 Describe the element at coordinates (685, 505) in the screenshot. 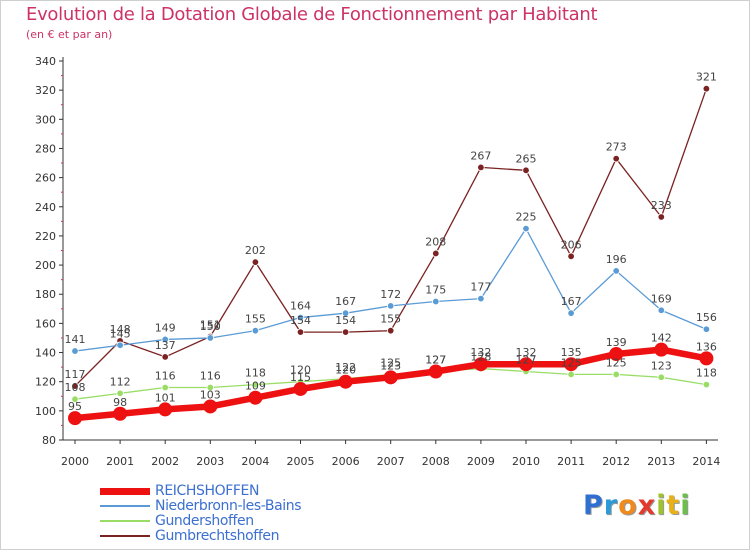

I see `logo-letter: i` at that location.